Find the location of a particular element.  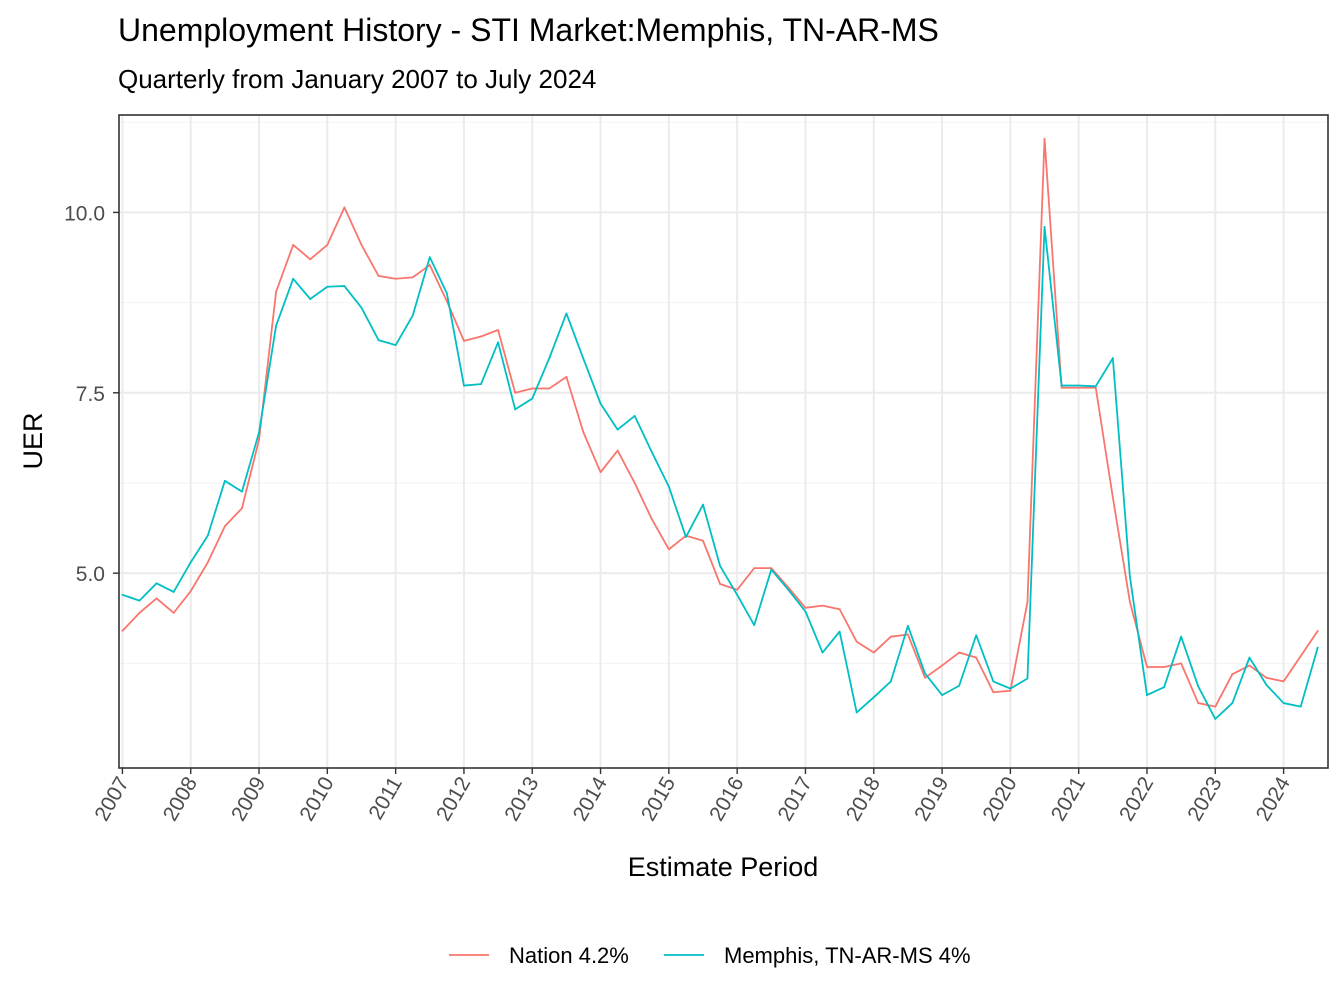

x-tick-label: 2023 is located at coordinates (1204, 799).